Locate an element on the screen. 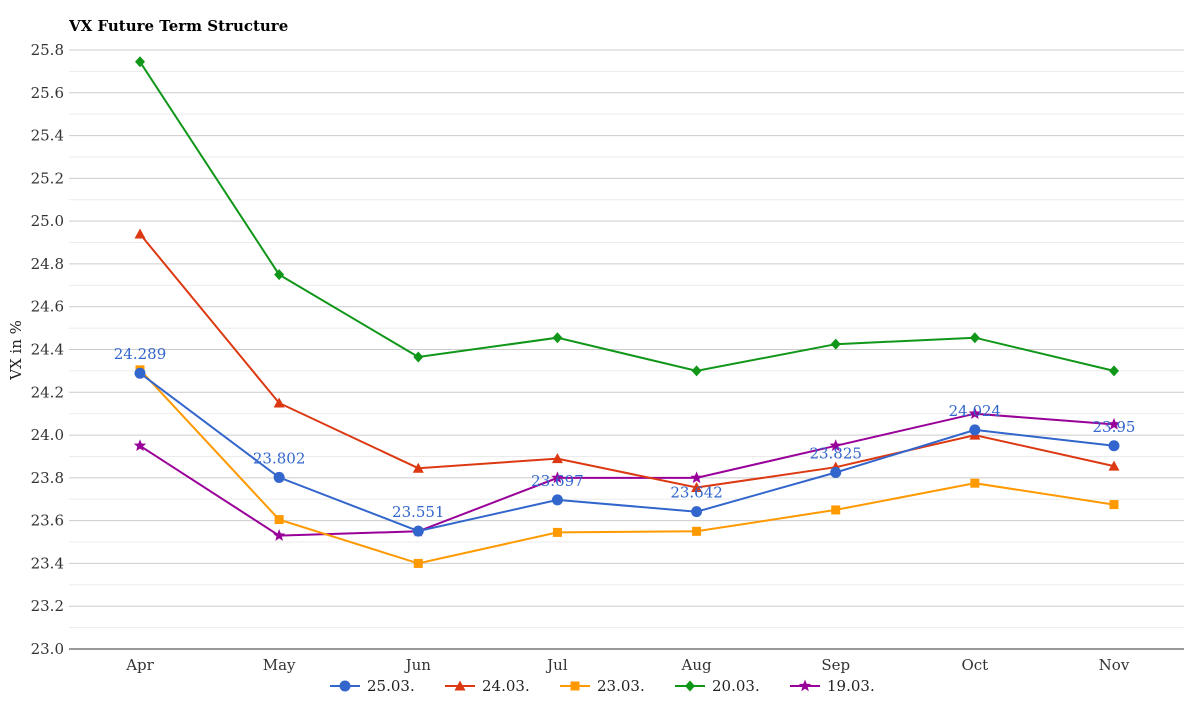  y-axis-label: VX in % is located at coordinates (16, 350).